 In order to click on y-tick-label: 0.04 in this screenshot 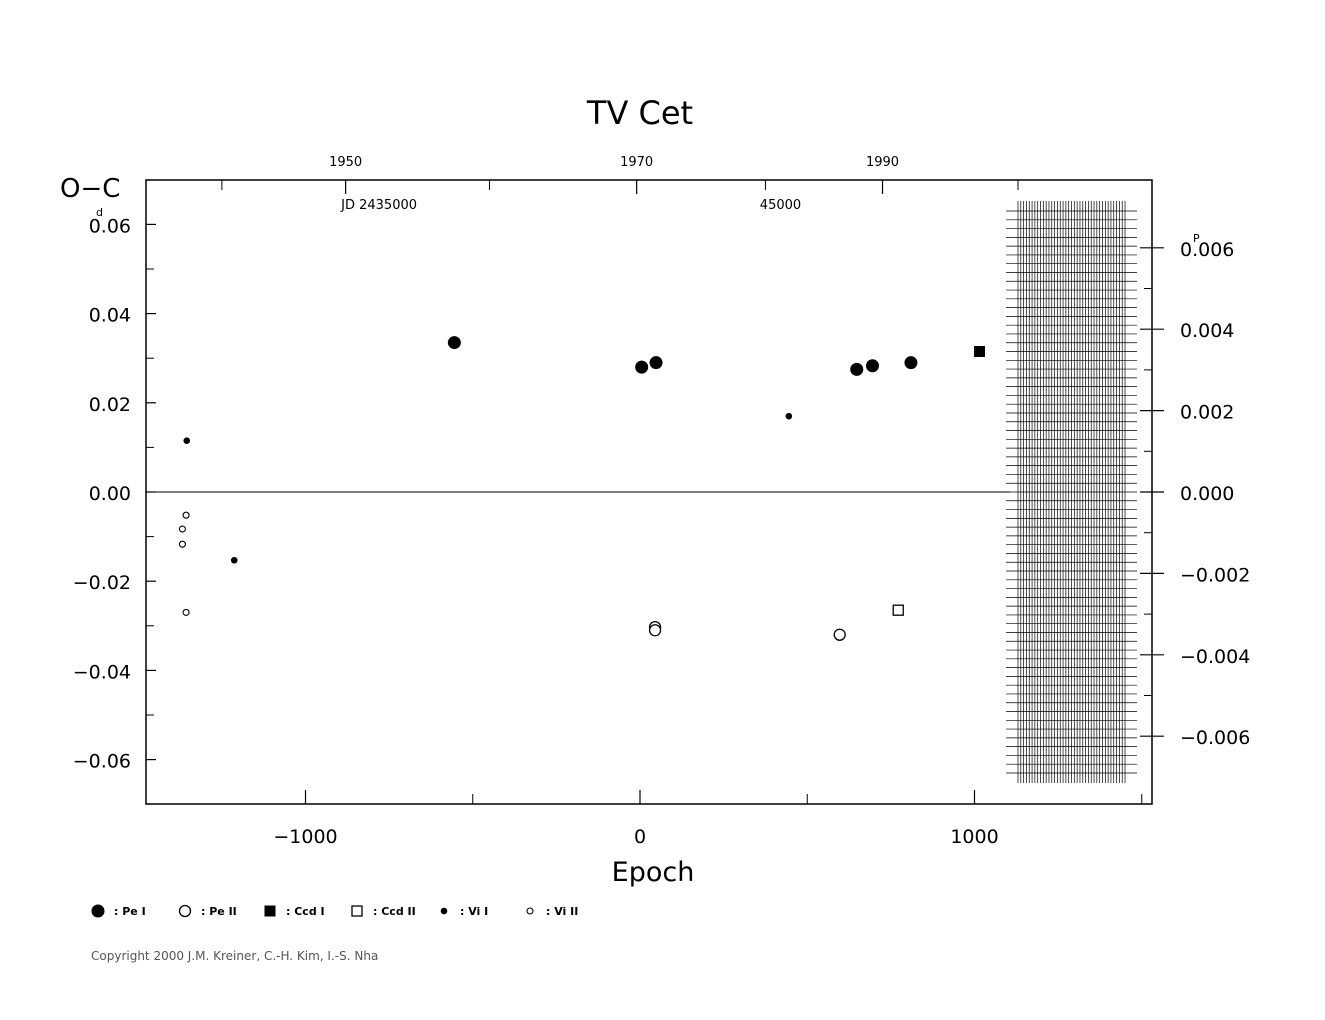, I will do `click(110, 316)`.